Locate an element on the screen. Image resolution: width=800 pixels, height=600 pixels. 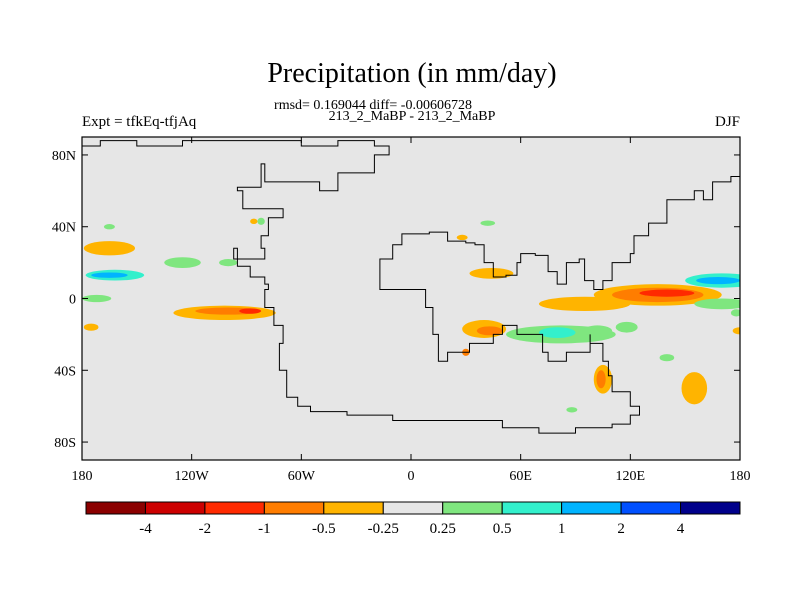
x-tick-label: 60E is located at coordinates (520, 476).